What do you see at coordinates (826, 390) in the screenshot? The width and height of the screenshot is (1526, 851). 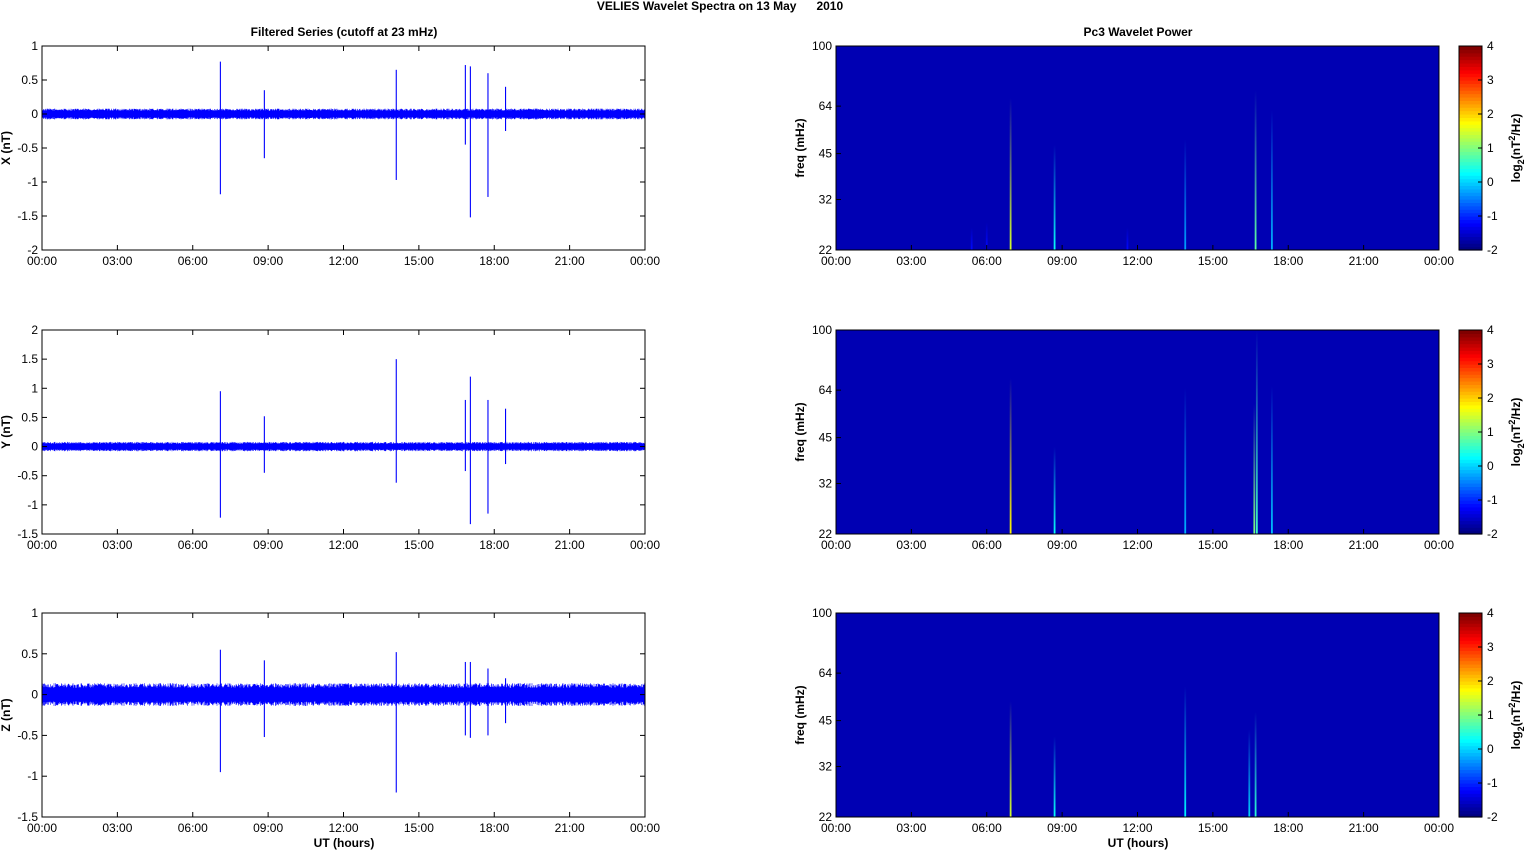 I see `ytick-label: 64` at bounding box center [826, 390].